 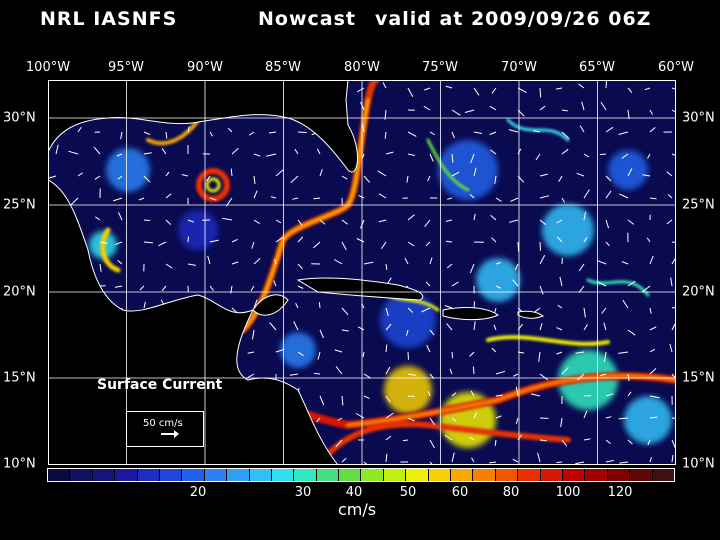 What do you see at coordinates (362, 67) in the screenshot?
I see `lon-label-80w: 80°W` at bounding box center [362, 67].